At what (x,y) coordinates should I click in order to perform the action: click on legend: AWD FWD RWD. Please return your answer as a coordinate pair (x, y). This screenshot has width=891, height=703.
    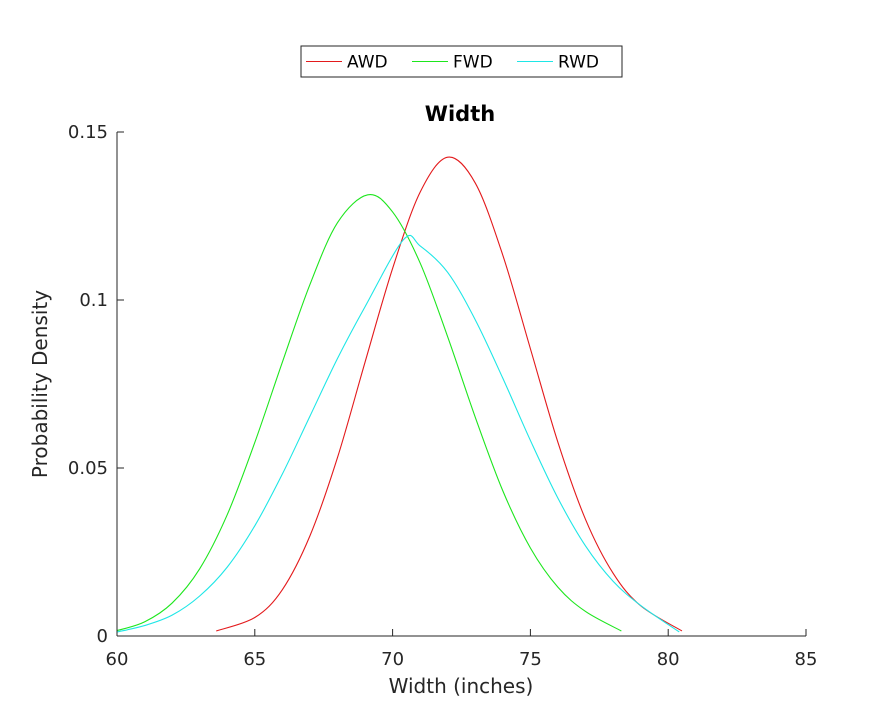
    Looking at the image, I should click on (461, 61).